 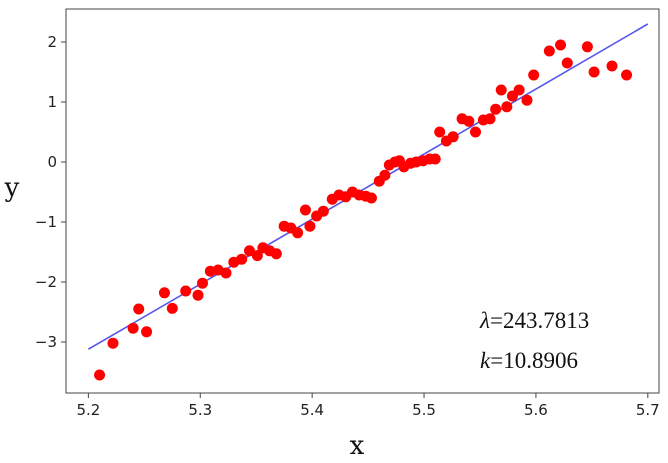 I want to click on x-tick-label: 5.5, so click(x=424, y=410).